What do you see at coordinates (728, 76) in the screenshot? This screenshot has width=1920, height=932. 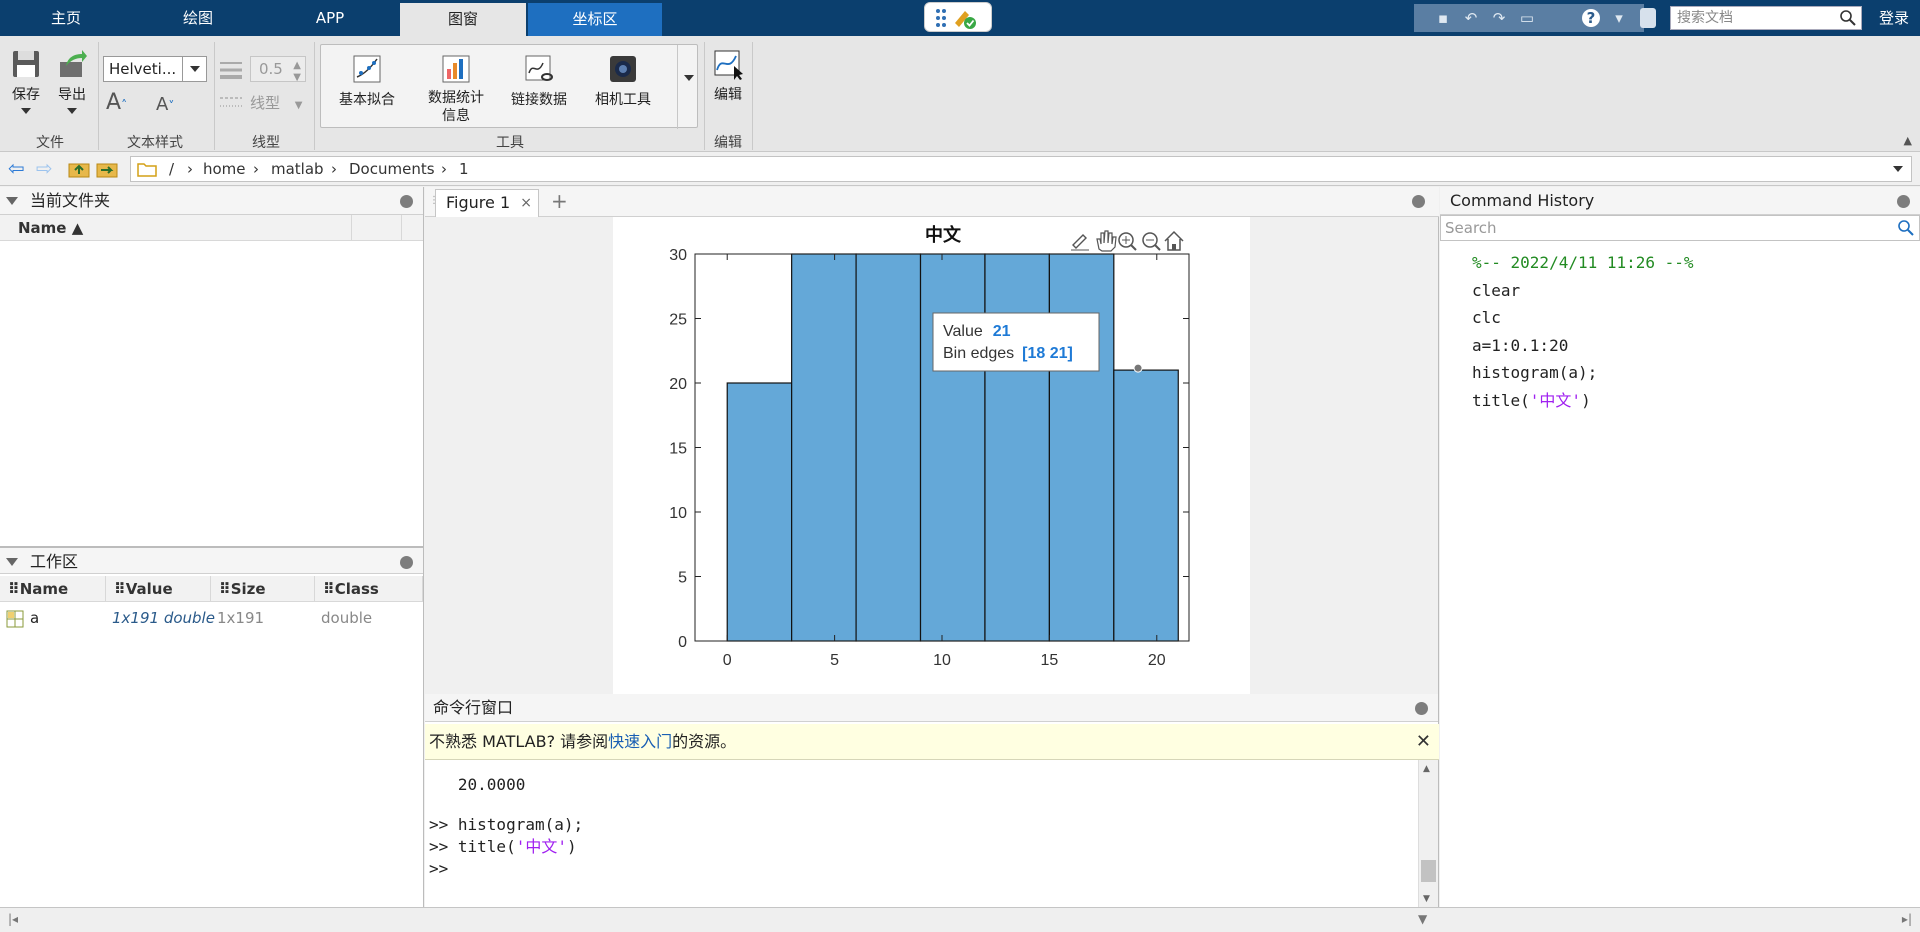 I see `edit-button: 编辑` at bounding box center [728, 76].